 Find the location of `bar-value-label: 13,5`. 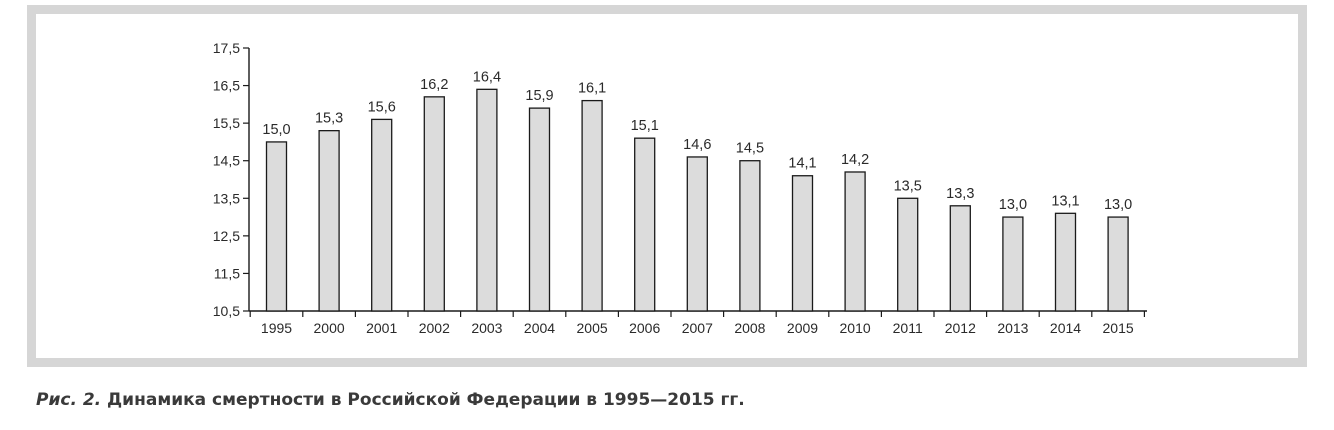

bar-value-label: 13,5 is located at coordinates (908, 186).